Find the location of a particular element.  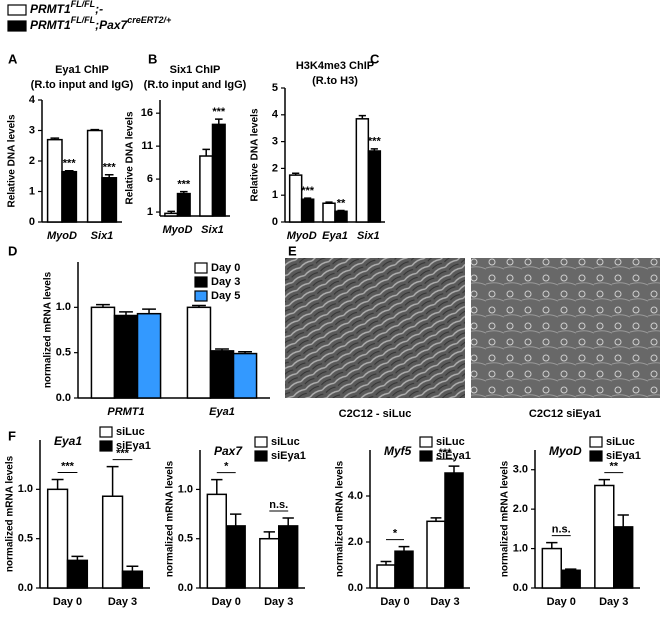

significance: * is located at coordinates (395, 534).